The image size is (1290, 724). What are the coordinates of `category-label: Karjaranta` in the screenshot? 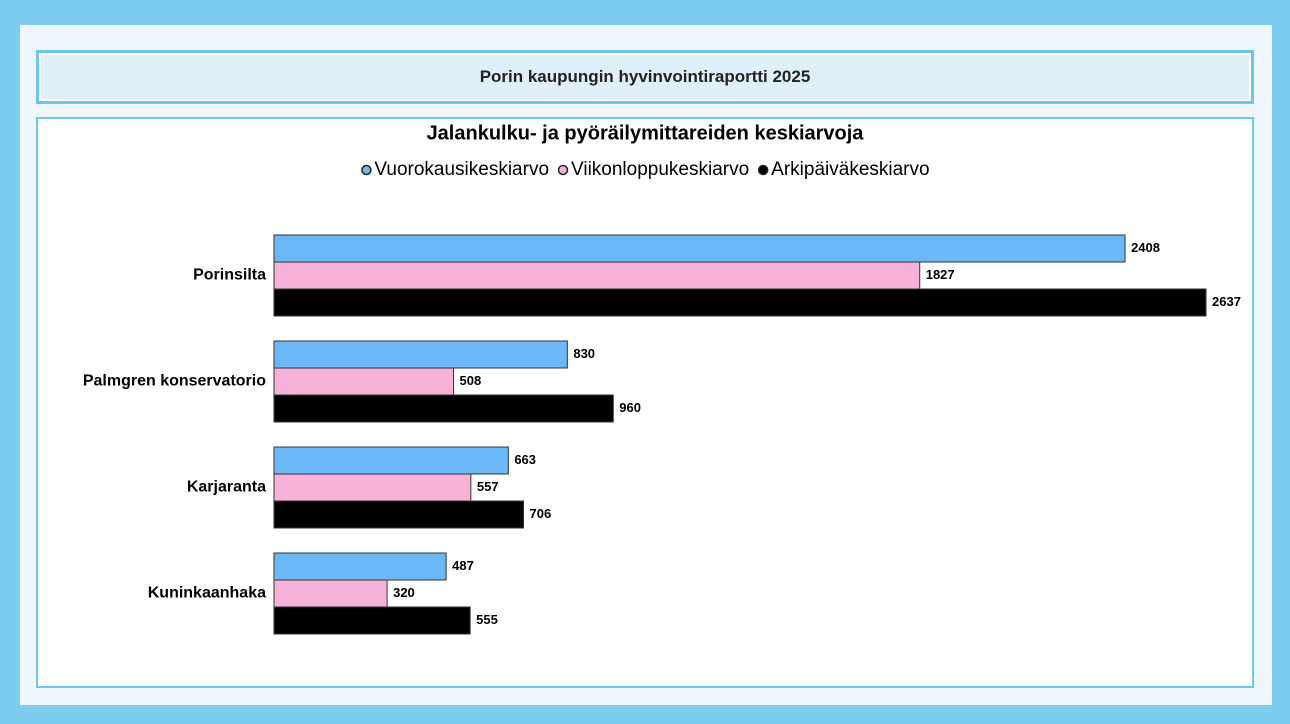 It's located at (226, 487).